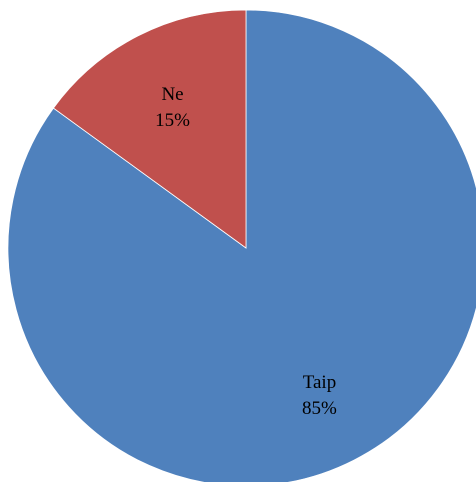 The image size is (476, 482). Describe the element at coordinates (319, 408) in the screenshot. I see `slice-percent-label: 85%` at that location.